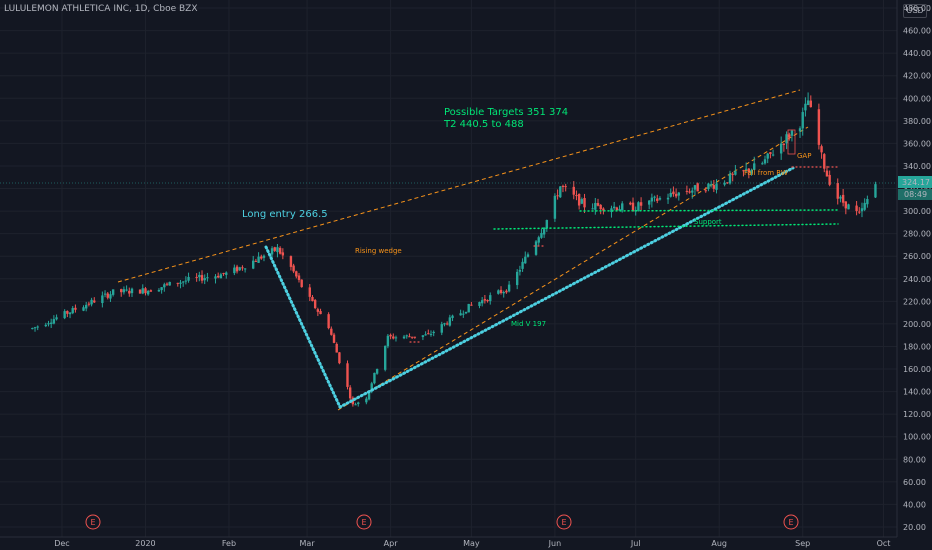 This screenshot has width=932, height=550. I want to click on support-line, so click(666, 226).